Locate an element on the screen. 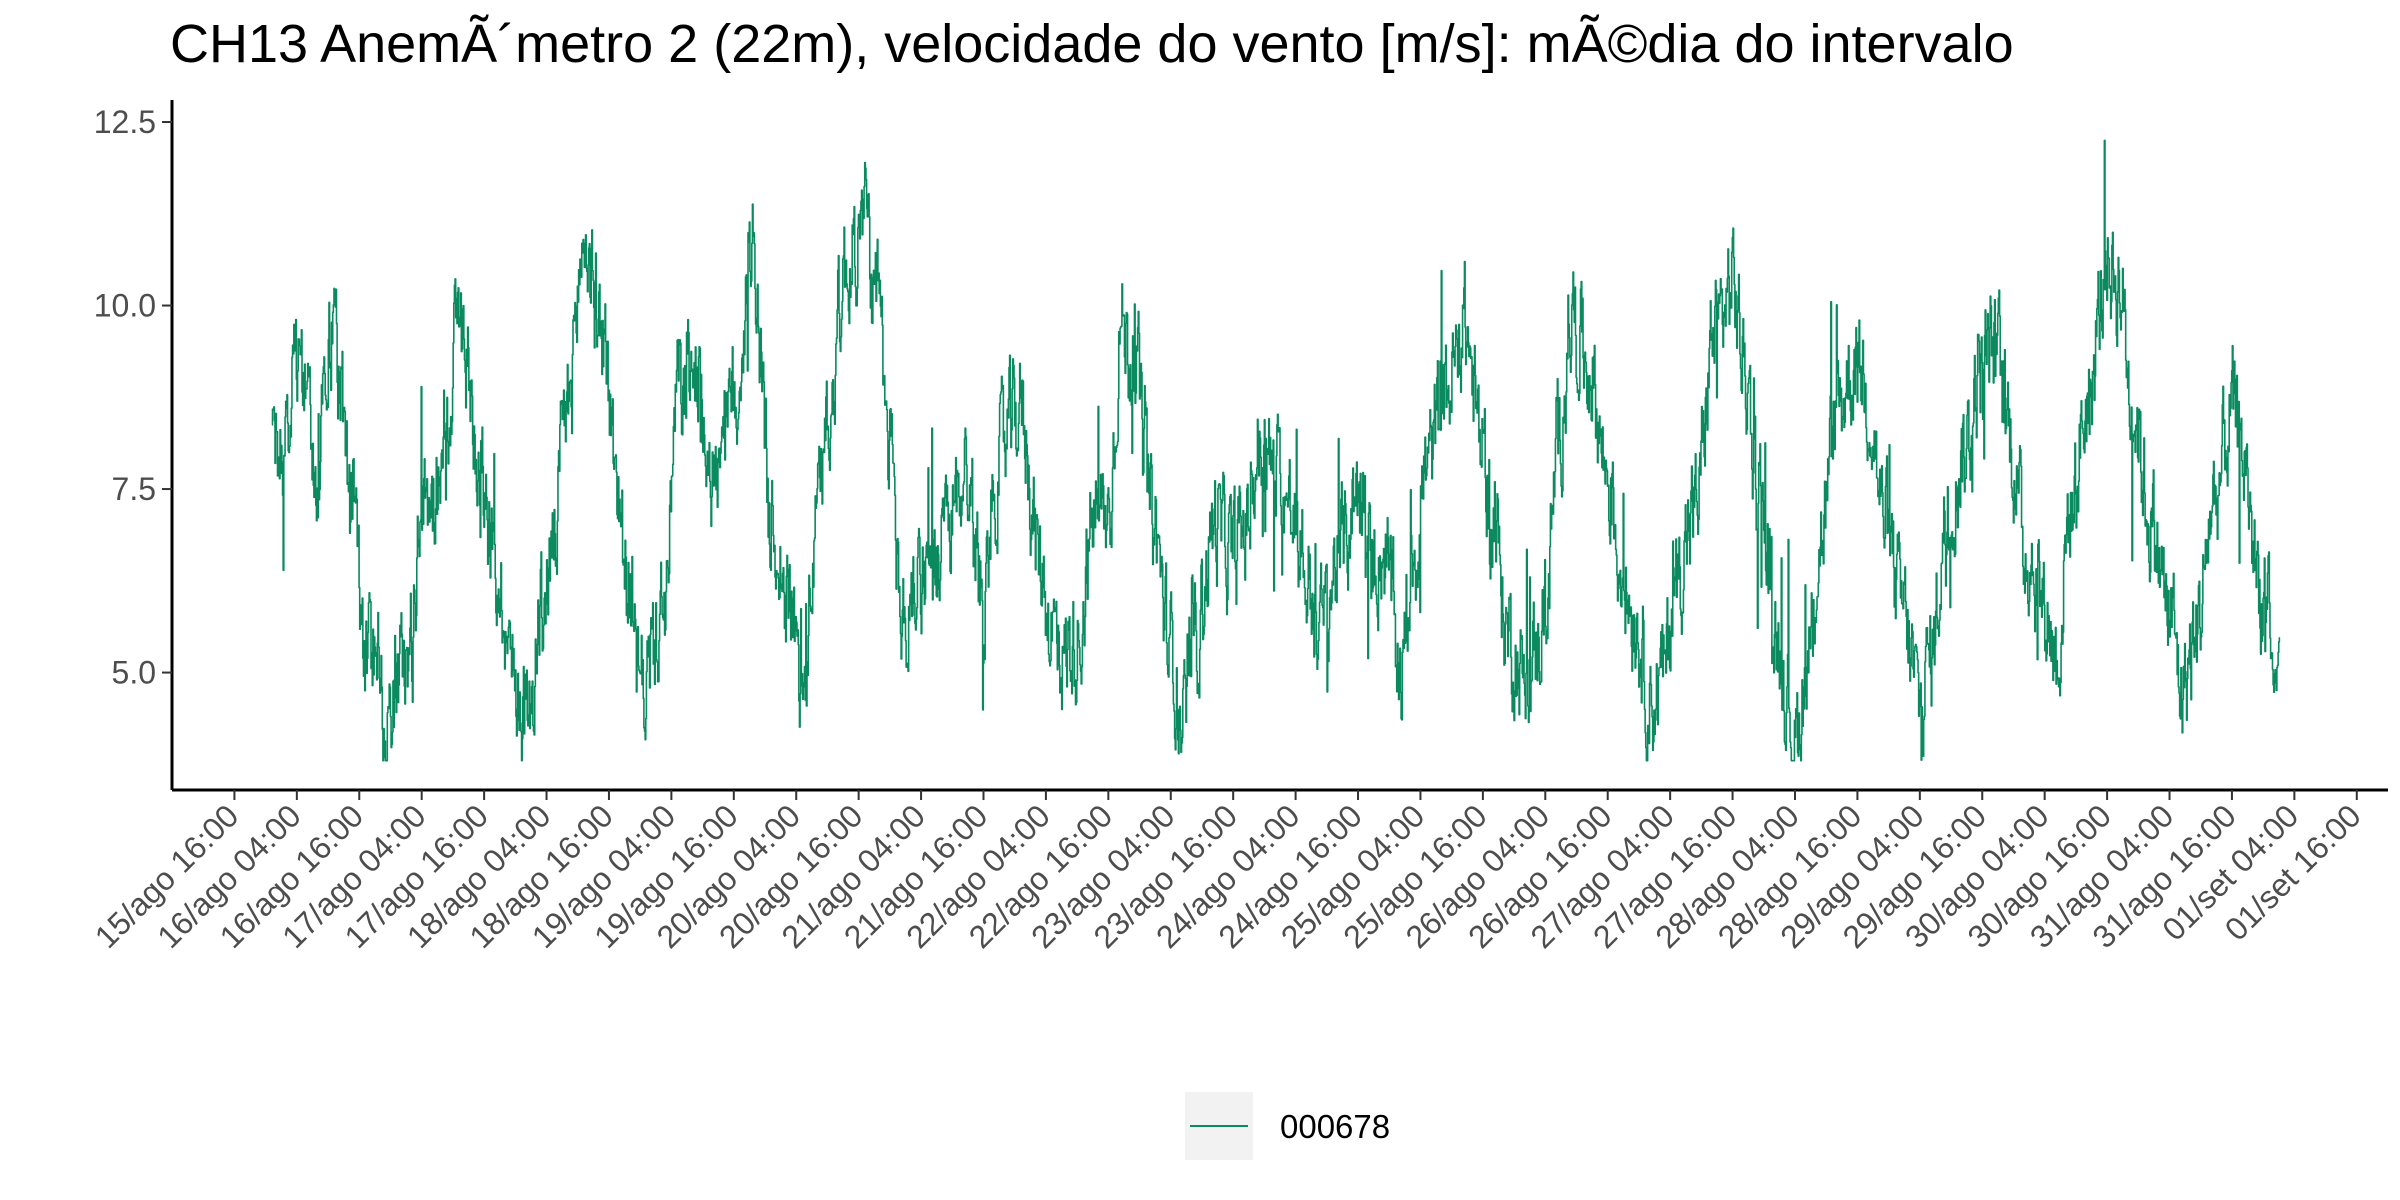 This screenshot has height=1200, width=2400. y-tick-label: 12.5 is located at coordinates (125, 122).